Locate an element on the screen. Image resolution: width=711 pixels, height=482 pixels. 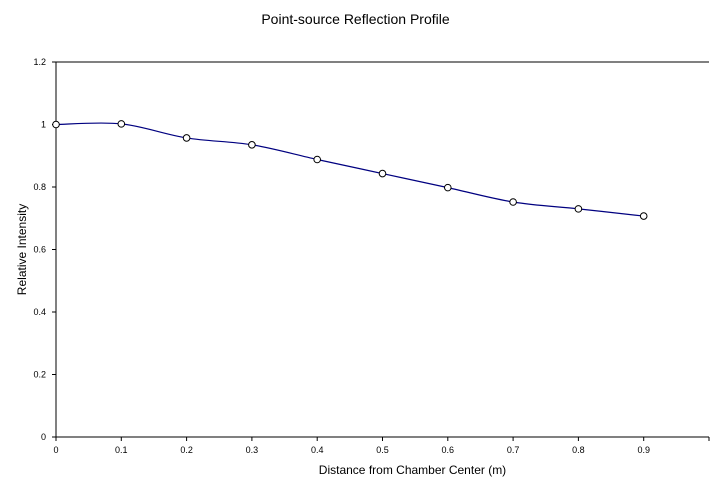
y-axis-title: Relative Intensity is located at coordinates (22, 249).